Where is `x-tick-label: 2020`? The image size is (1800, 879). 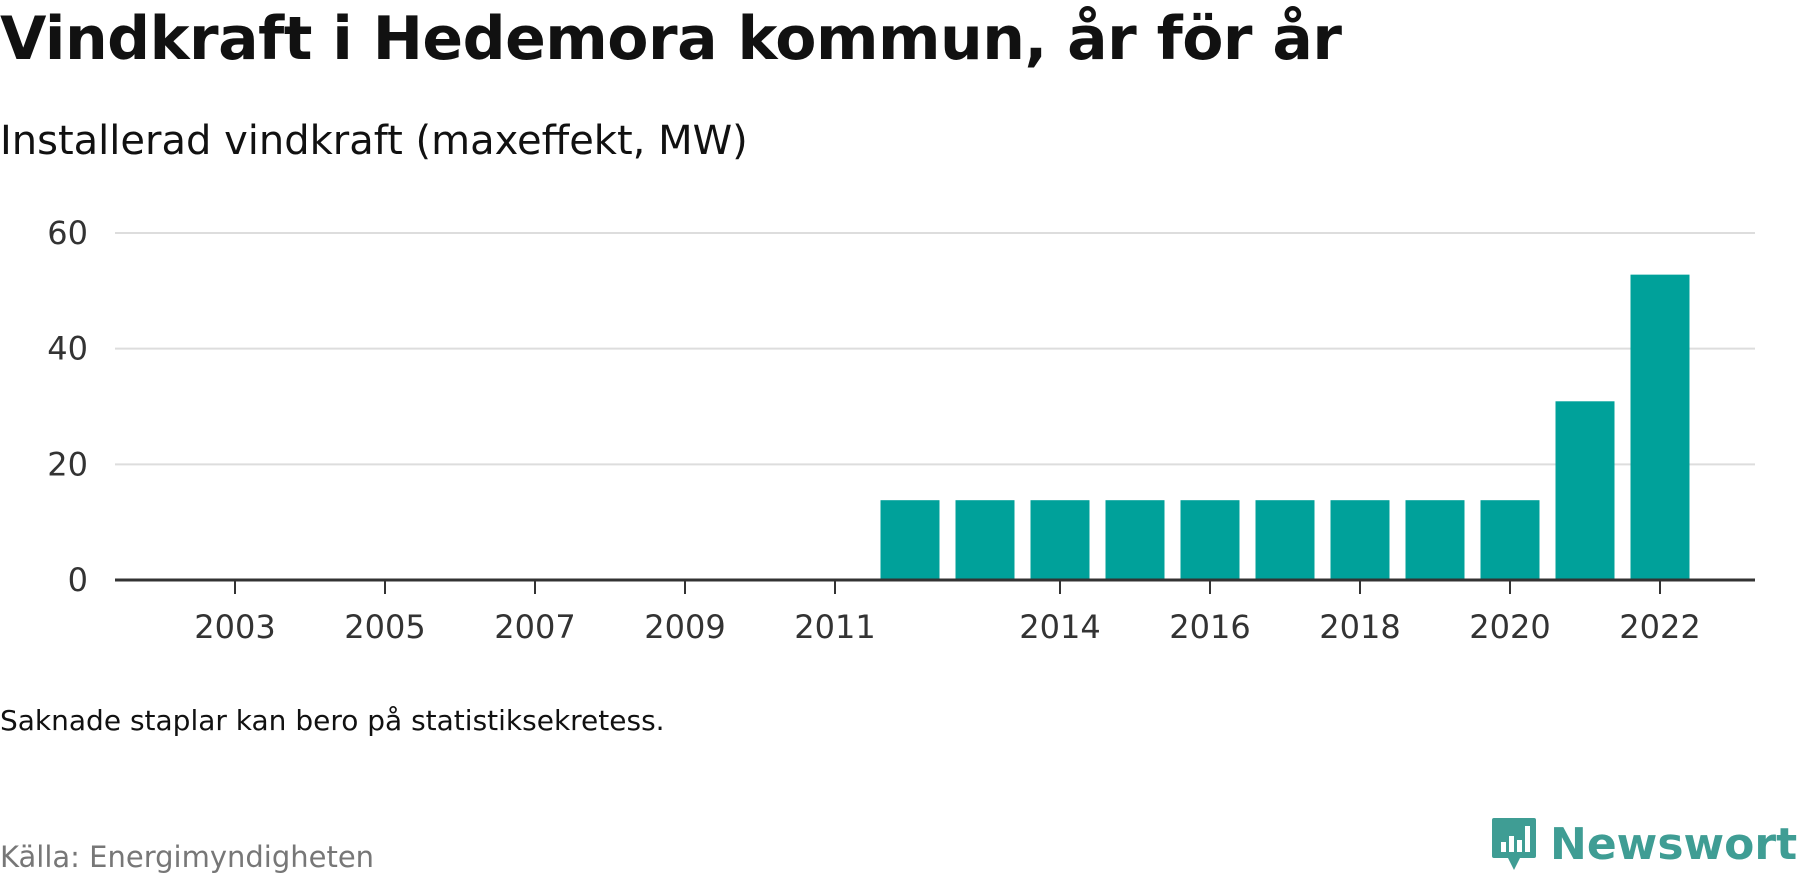
x-tick-label: 2020 is located at coordinates (1509, 627).